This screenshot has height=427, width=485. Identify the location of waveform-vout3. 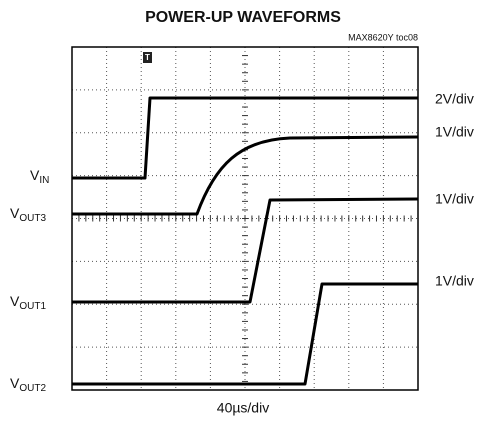
(245, 175).